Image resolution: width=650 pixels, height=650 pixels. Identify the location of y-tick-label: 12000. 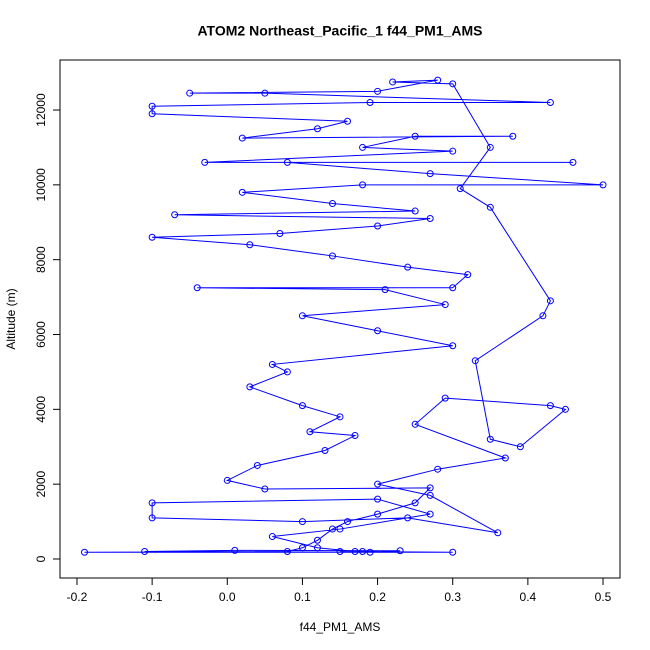
(41, 110).